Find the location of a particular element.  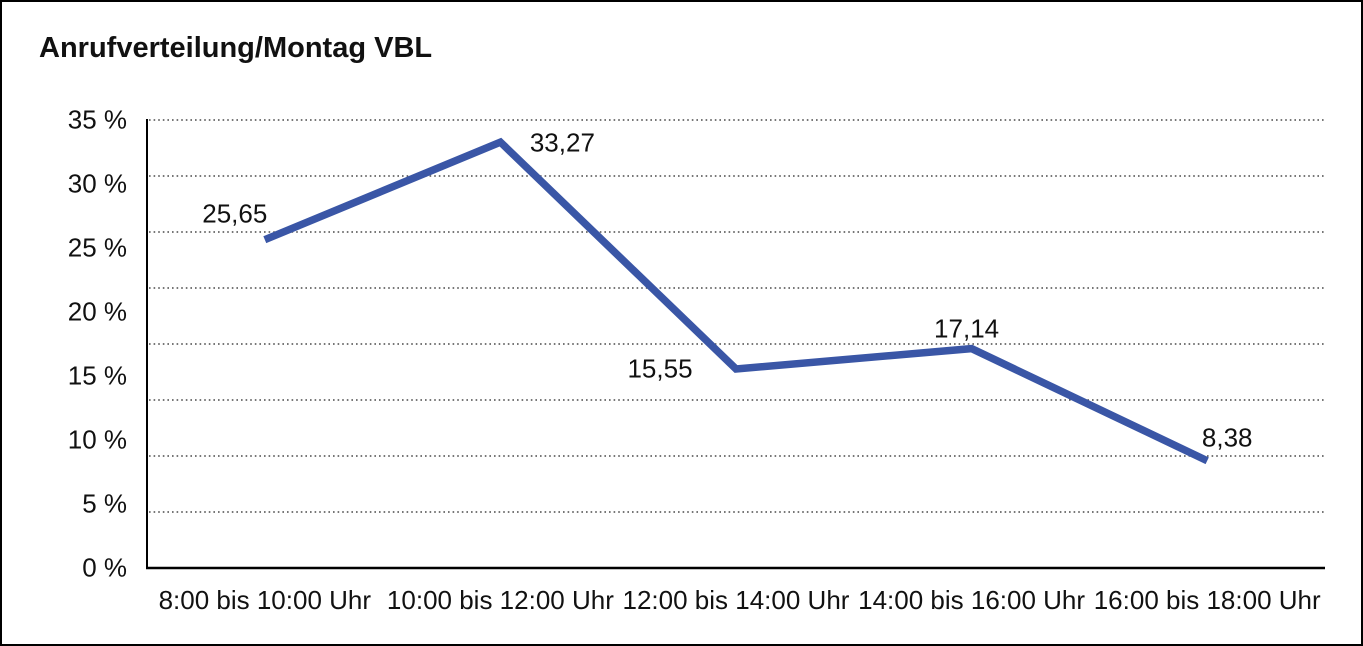

data-point-value-label: 17,14 is located at coordinates (967, 328).